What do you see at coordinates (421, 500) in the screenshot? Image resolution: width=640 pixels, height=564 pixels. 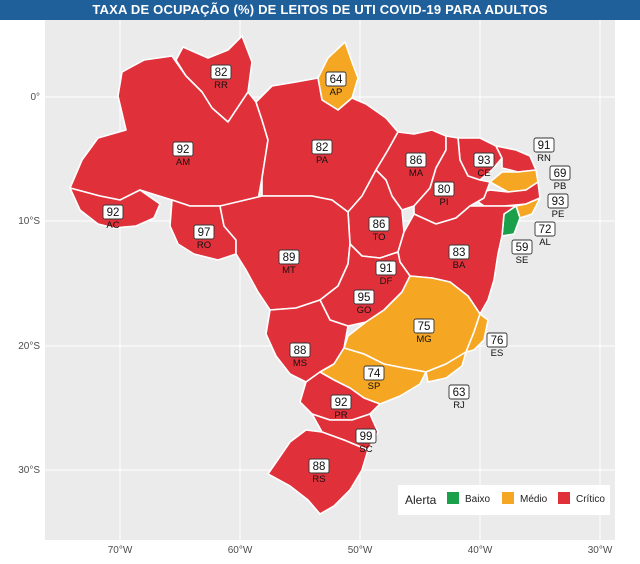 I see `legend-title: Alerta` at bounding box center [421, 500].